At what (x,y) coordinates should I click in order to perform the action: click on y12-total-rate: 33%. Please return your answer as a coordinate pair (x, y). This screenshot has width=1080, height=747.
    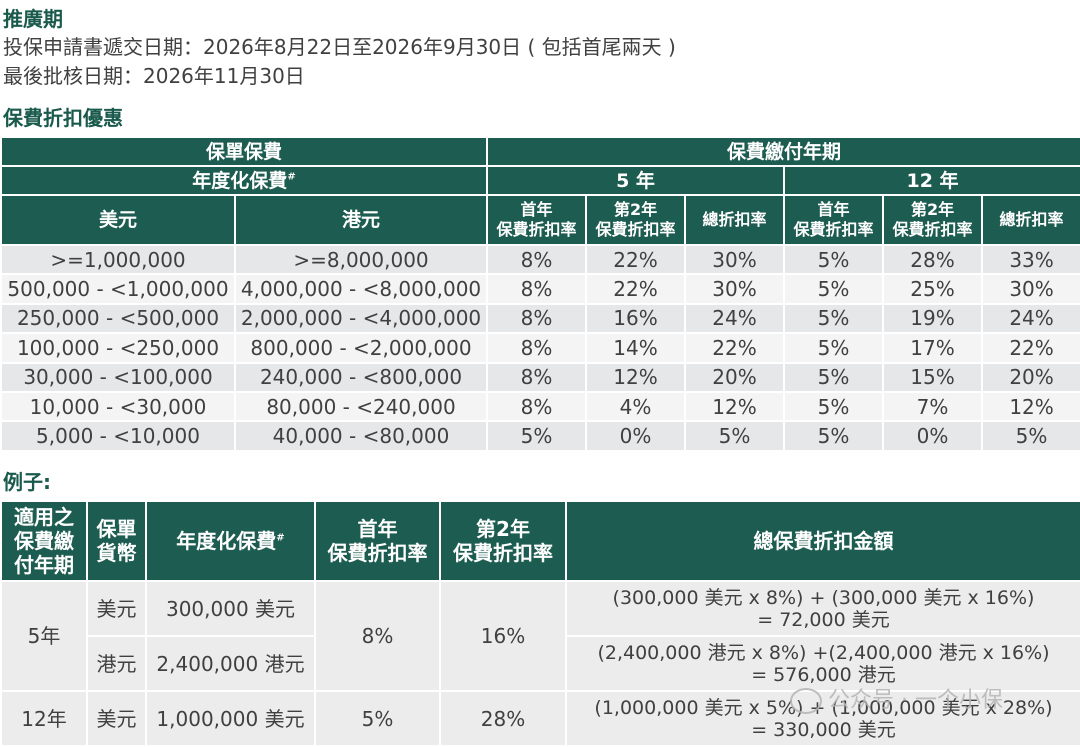
    Looking at the image, I should click on (1030, 259).